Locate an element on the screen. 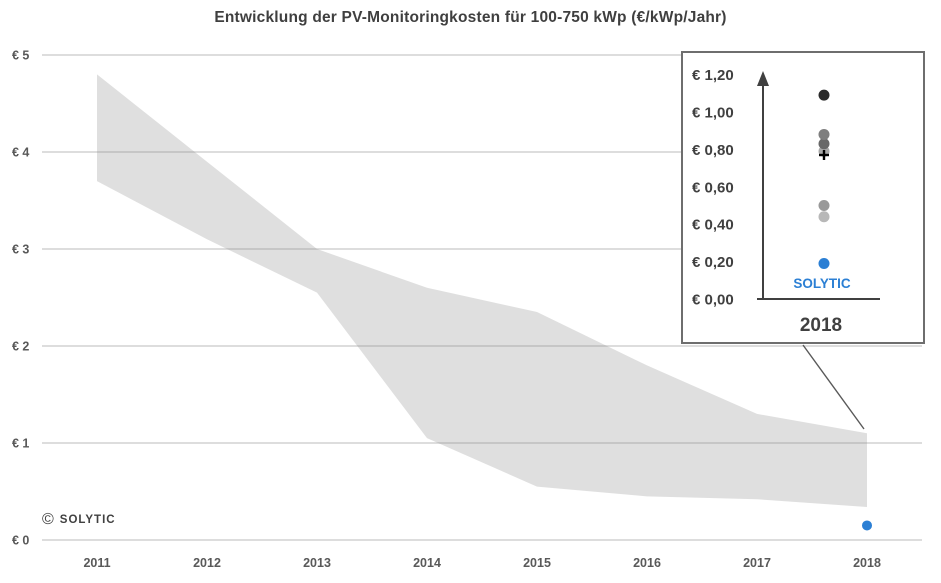 This screenshot has height=583, width=941. y-tick-label: € 2 is located at coordinates (20, 347).